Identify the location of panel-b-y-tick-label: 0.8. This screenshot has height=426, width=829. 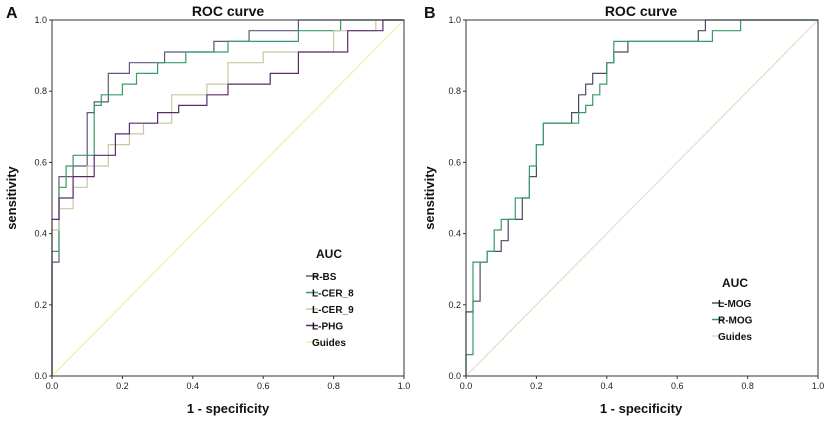
(454, 91).